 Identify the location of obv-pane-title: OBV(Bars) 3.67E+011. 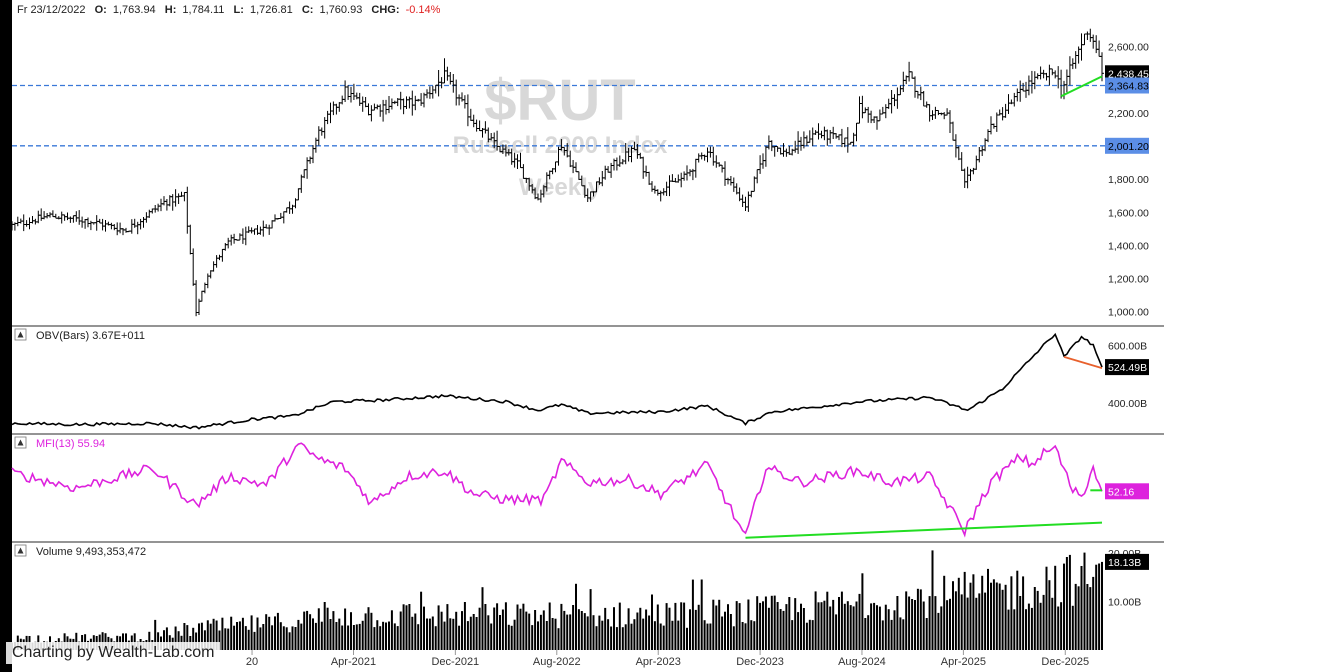
(90, 336).